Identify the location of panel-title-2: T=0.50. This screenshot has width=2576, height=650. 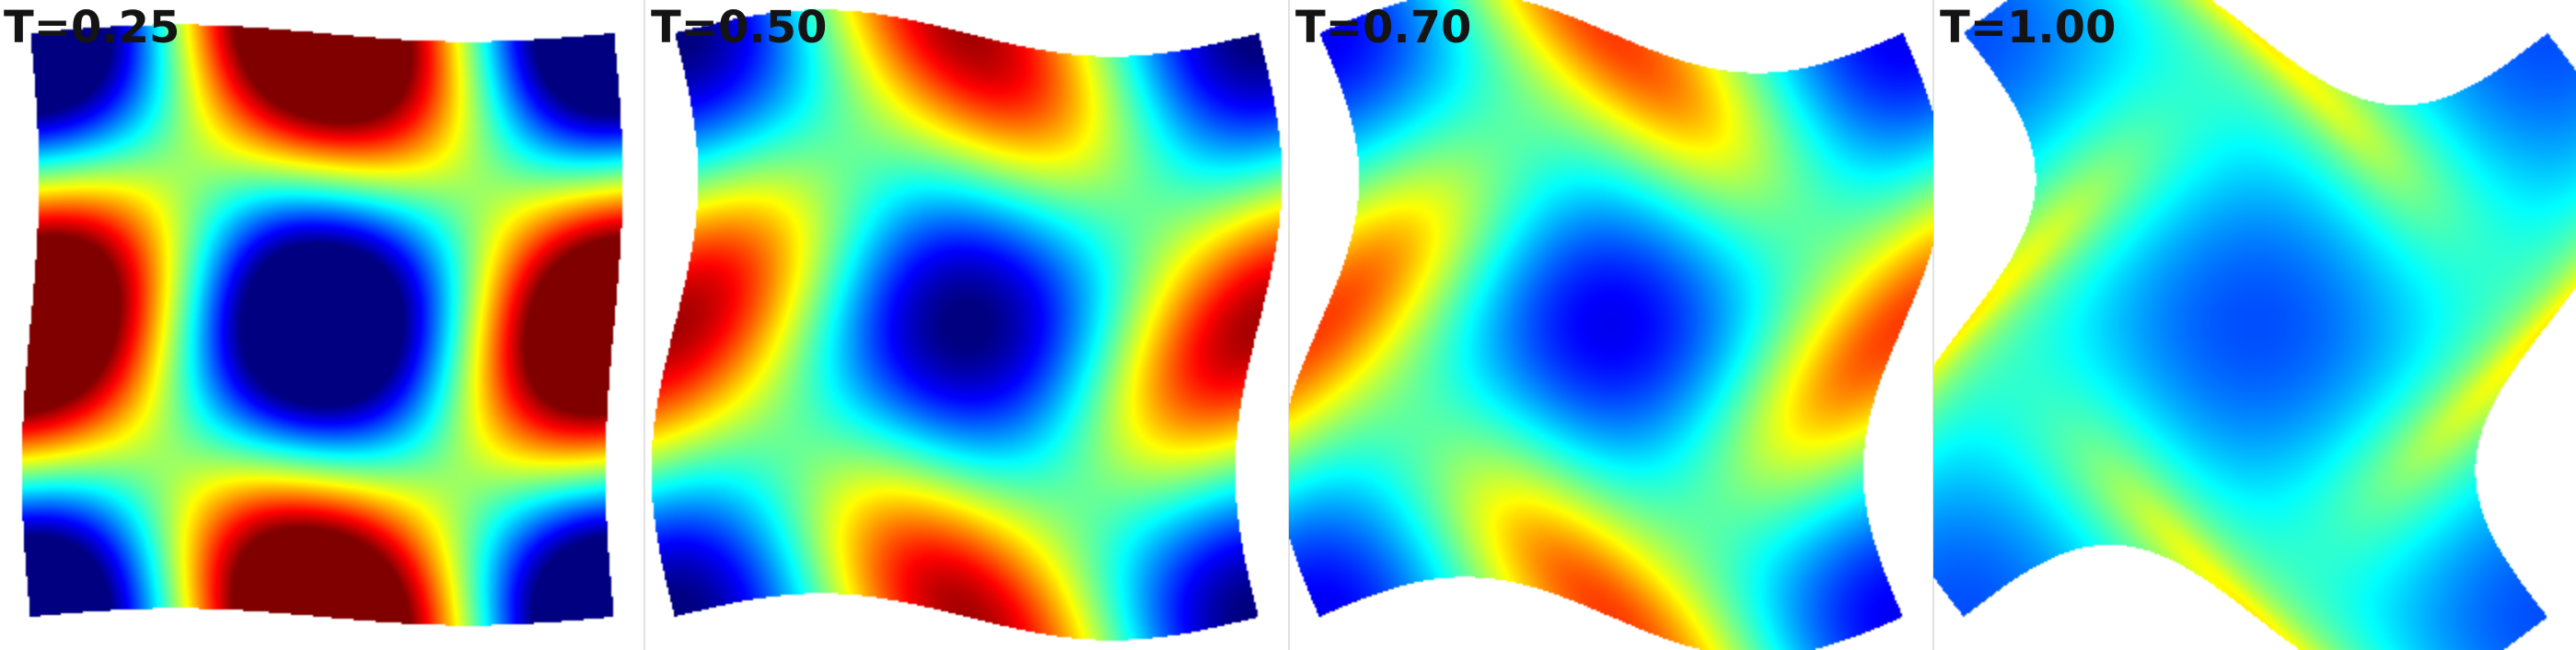
(739, 28).